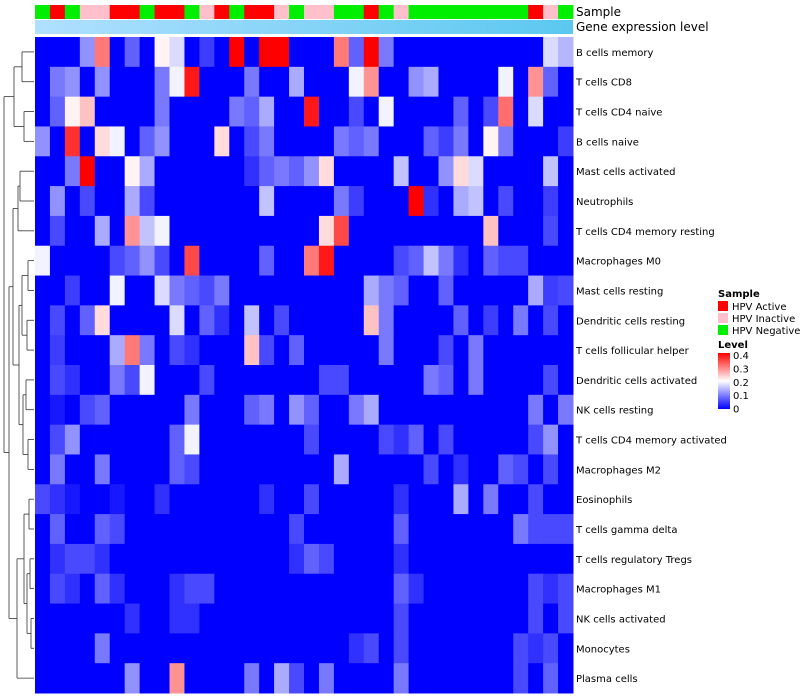 This screenshot has width=800, height=700. What do you see at coordinates (741, 370) in the screenshot?
I see `level-legend-tick: 0.3` at bounding box center [741, 370].